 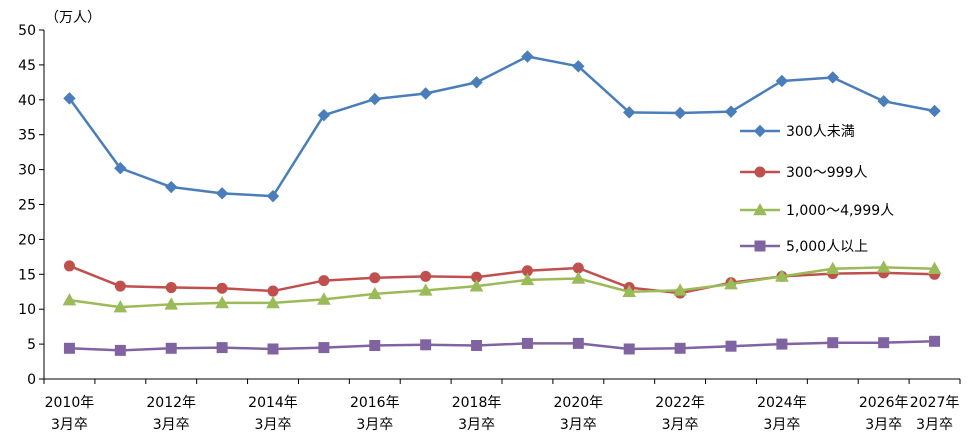 I want to click on y-axis-unit-label: （万人）, so click(x=73, y=18).